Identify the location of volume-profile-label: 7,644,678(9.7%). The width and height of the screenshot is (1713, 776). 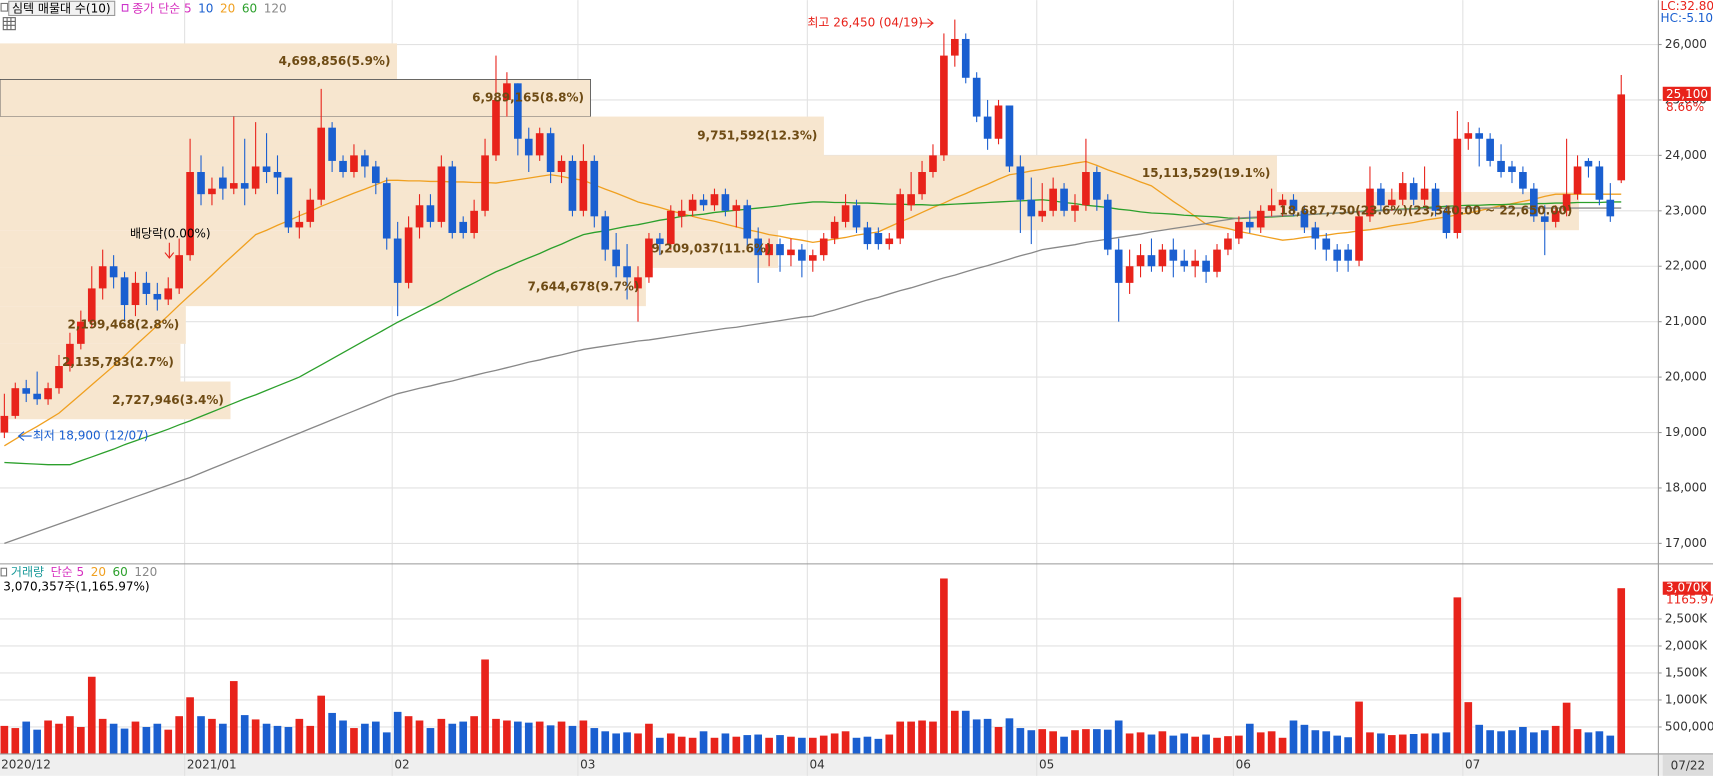
(584, 287).